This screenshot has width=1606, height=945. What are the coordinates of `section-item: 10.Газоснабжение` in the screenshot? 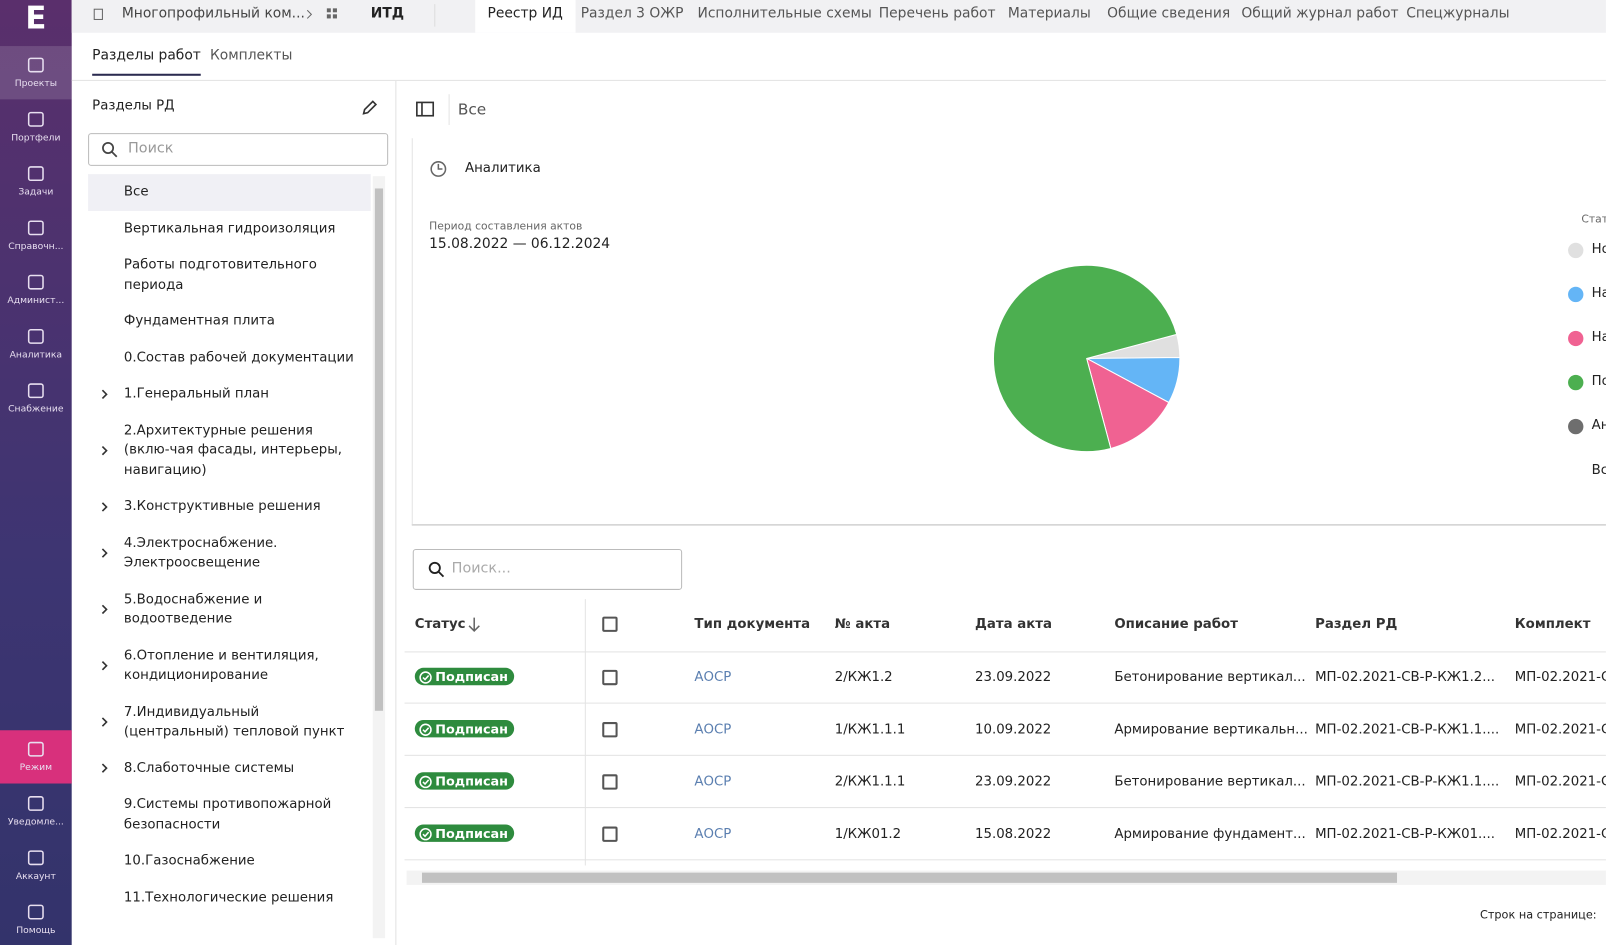 It's located at (229, 861).